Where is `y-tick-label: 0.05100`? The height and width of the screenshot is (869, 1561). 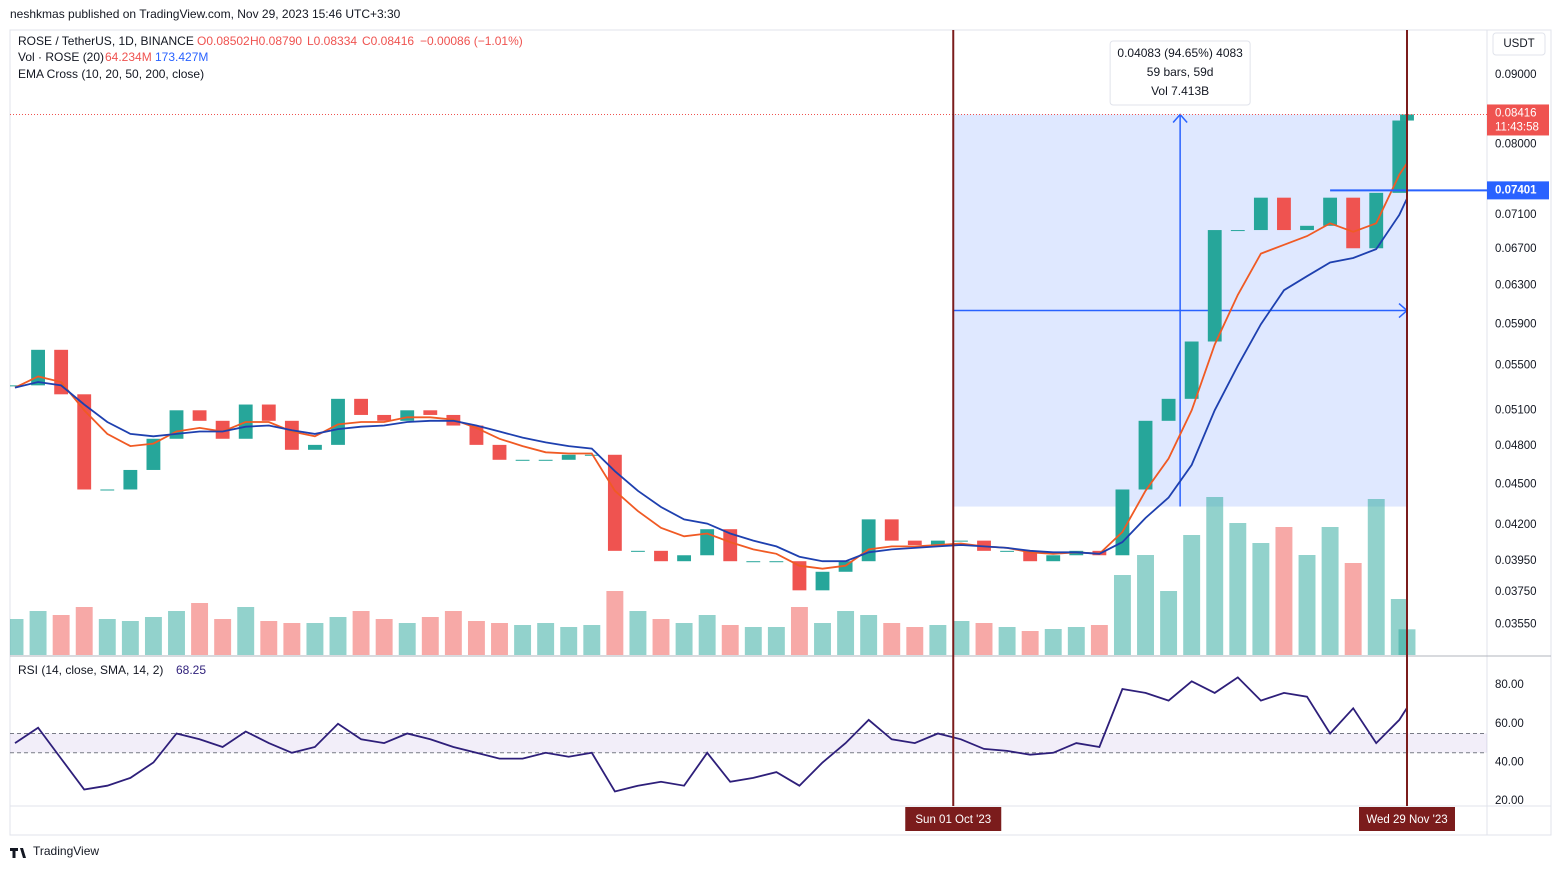 y-tick-label: 0.05100 is located at coordinates (1516, 410).